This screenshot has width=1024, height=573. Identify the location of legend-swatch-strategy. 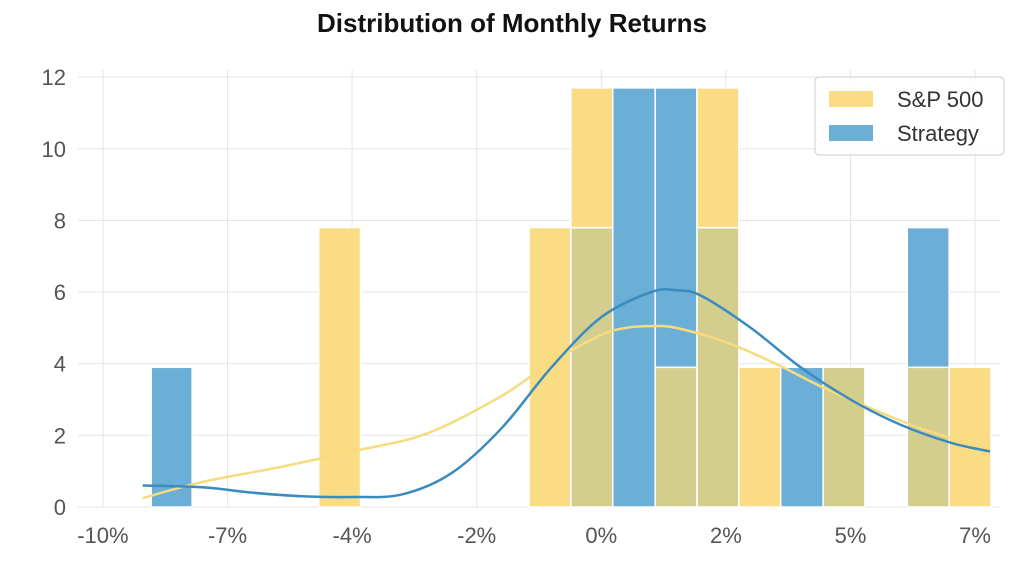
(851, 133).